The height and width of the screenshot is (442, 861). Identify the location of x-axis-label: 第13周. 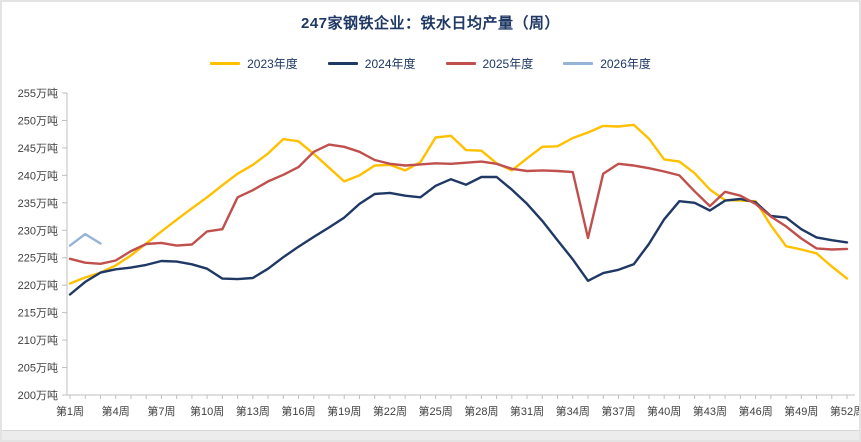
(253, 411).